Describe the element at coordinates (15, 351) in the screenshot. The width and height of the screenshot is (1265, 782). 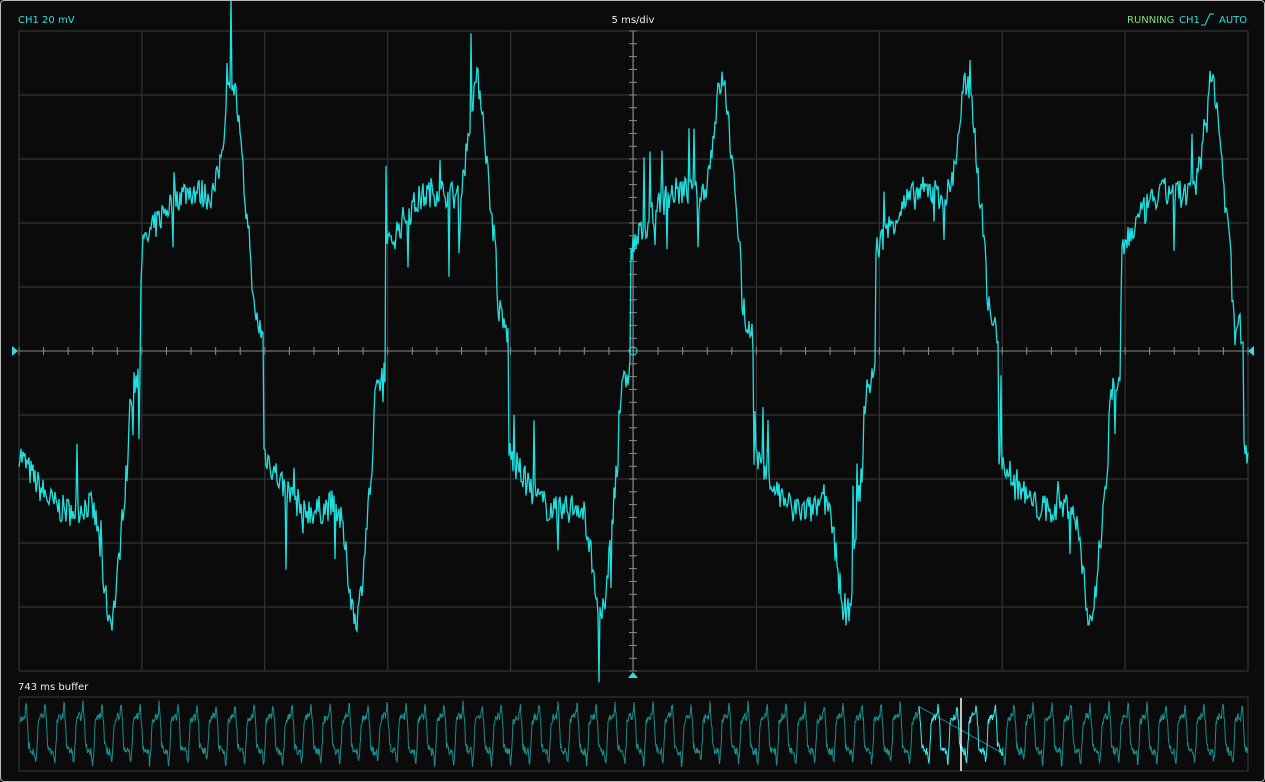
I see `ground-marker-left` at that location.